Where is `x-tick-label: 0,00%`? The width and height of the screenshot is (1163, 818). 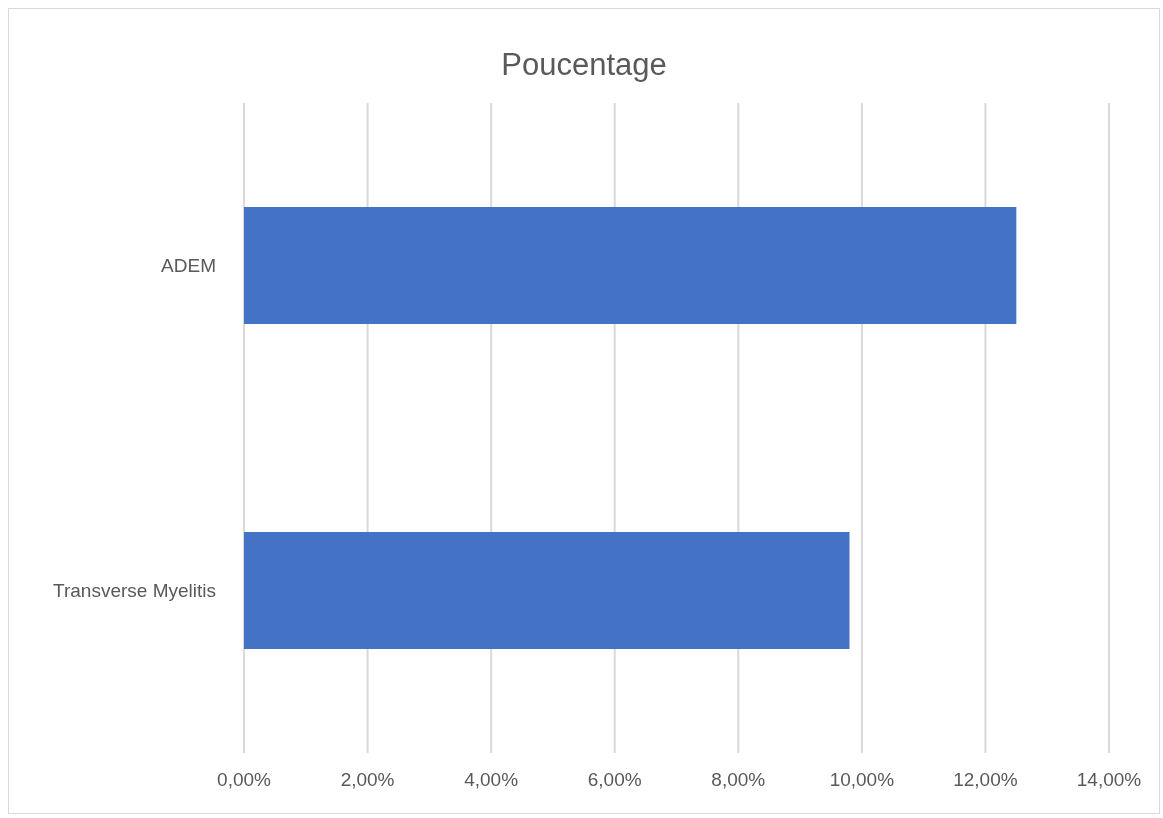
x-tick-label: 0,00% is located at coordinates (244, 780).